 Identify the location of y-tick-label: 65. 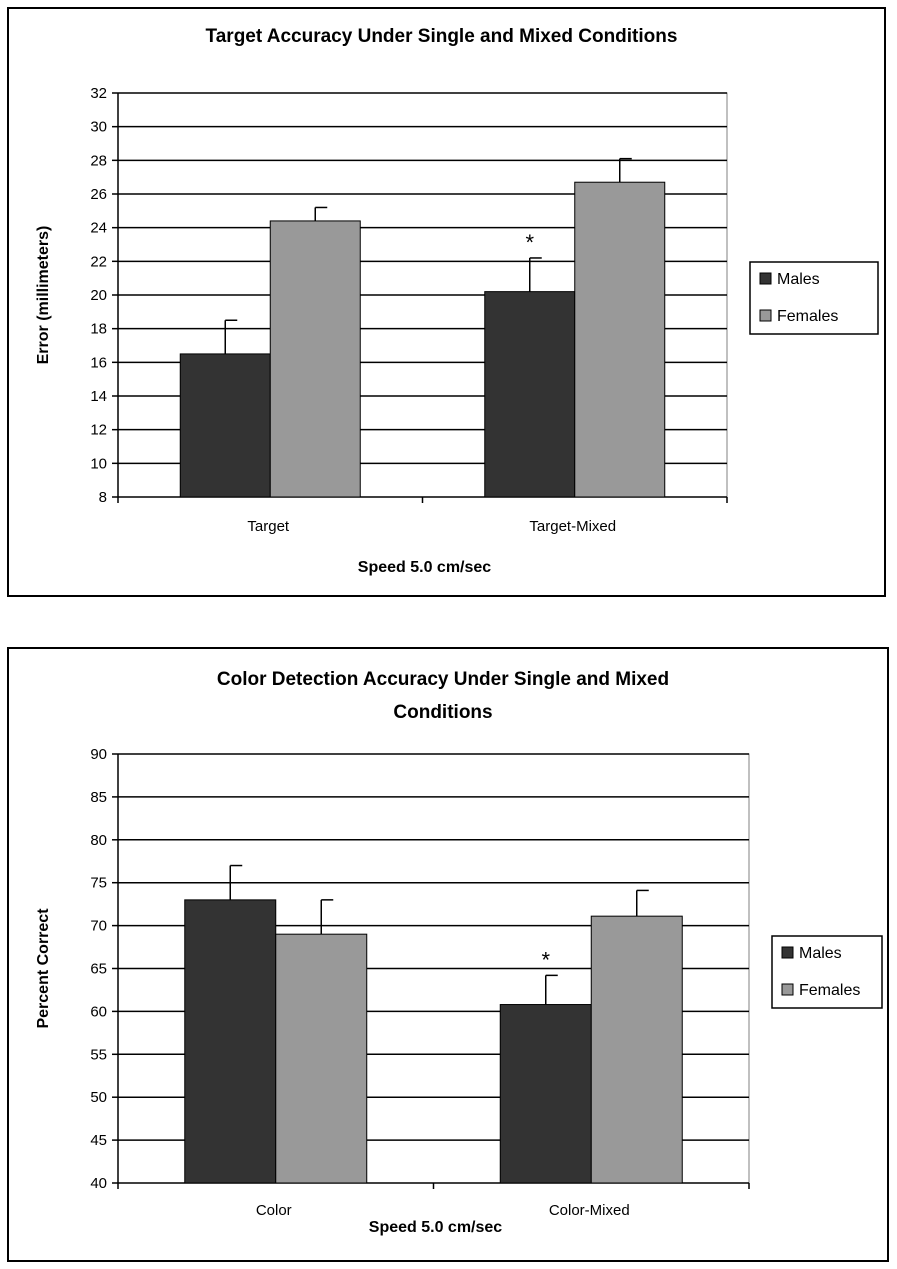
(98, 969).